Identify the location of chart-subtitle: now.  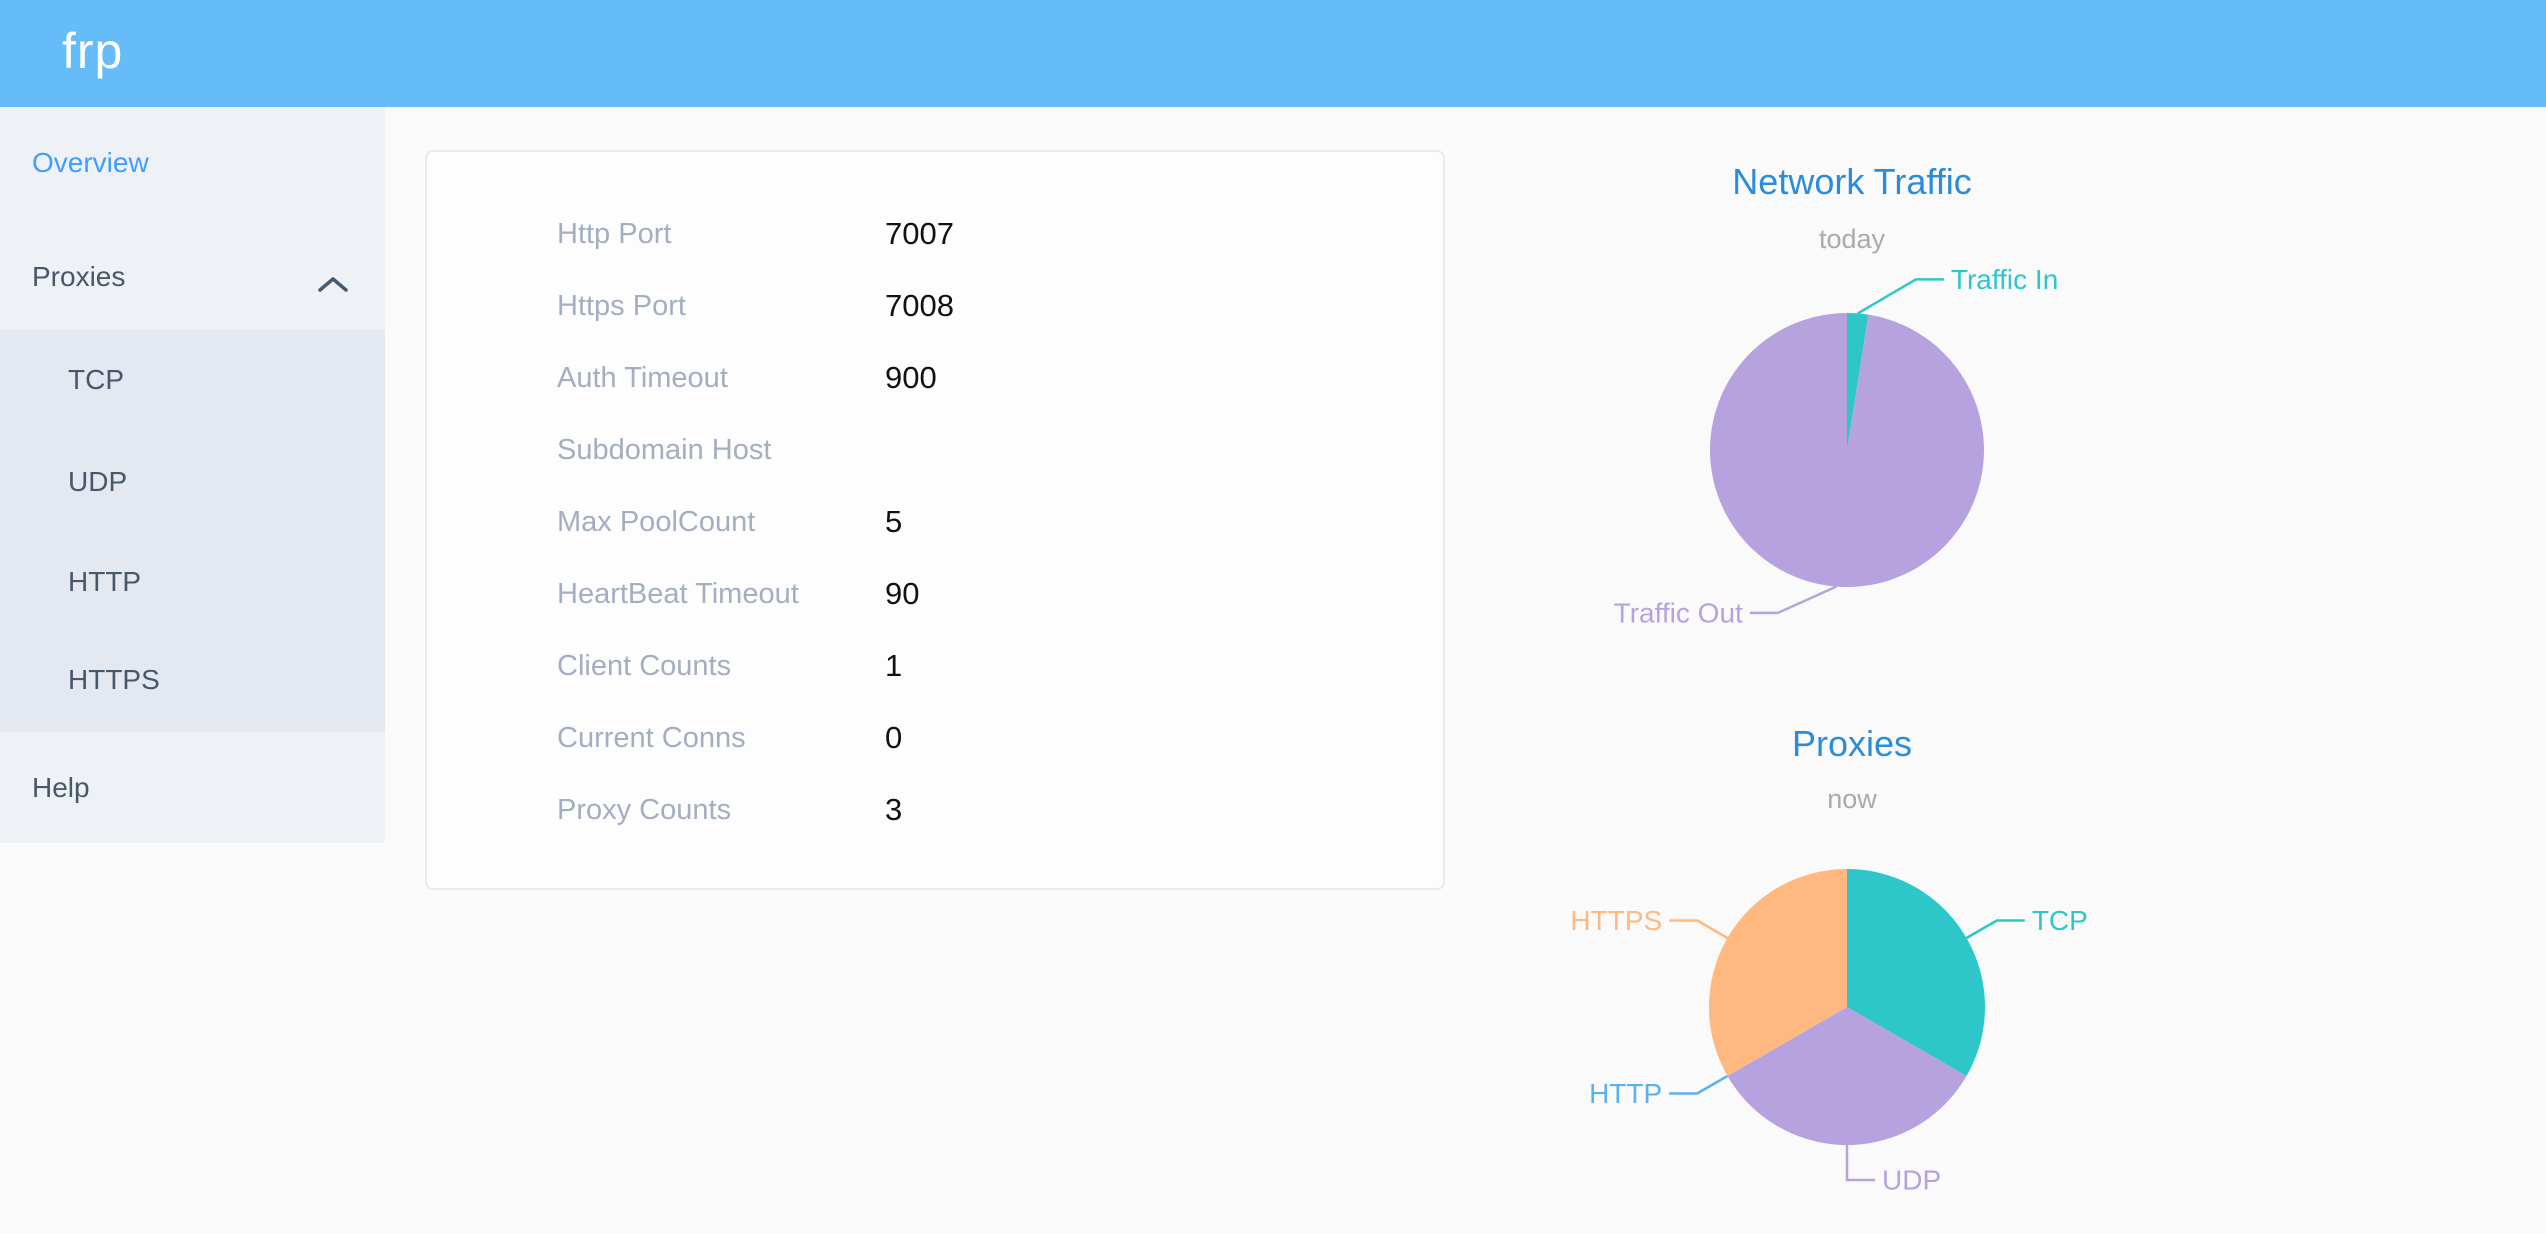
(1852, 799).